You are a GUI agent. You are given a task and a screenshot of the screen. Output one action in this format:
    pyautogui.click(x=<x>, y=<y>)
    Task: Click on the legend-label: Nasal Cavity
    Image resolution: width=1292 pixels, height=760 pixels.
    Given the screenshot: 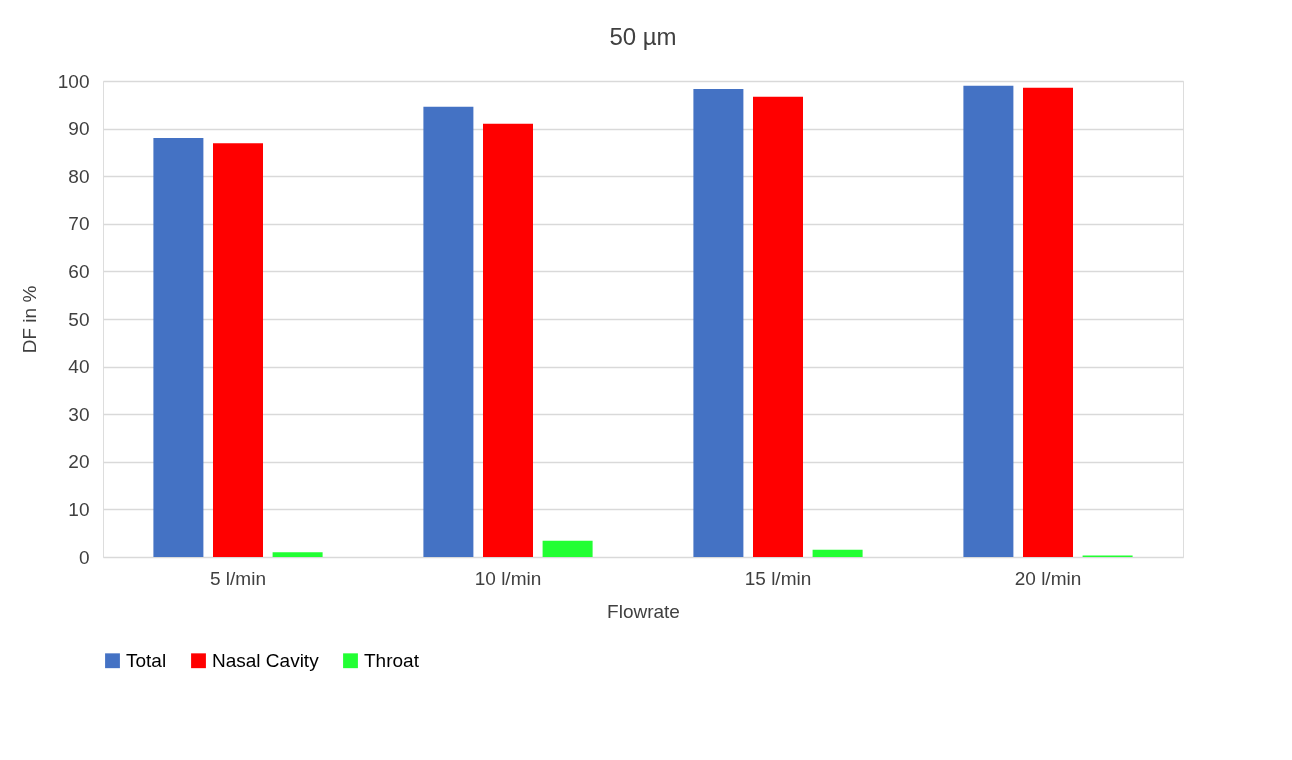 What is the action you would take?
    pyautogui.click(x=266, y=660)
    